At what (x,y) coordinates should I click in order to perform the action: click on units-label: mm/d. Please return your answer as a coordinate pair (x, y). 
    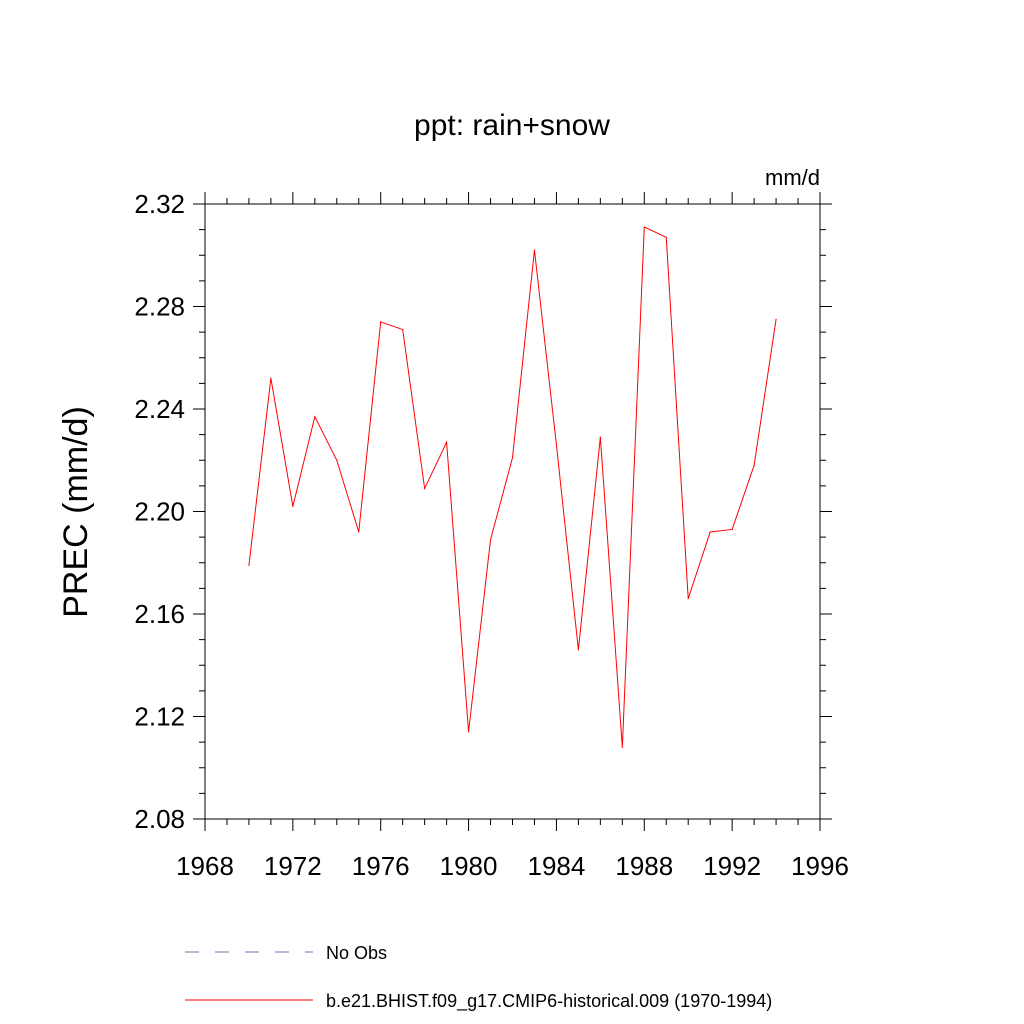
    Looking at the image, I should click on (792, 177).